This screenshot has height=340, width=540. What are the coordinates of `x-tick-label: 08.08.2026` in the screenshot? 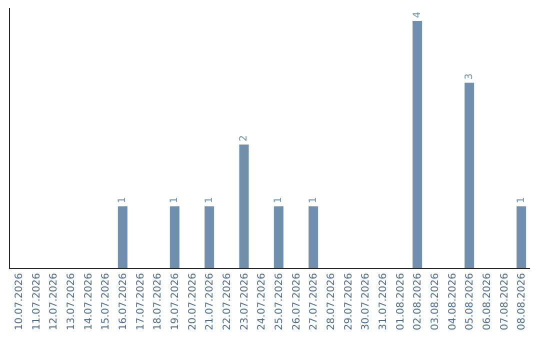 It's located at (522, 301).